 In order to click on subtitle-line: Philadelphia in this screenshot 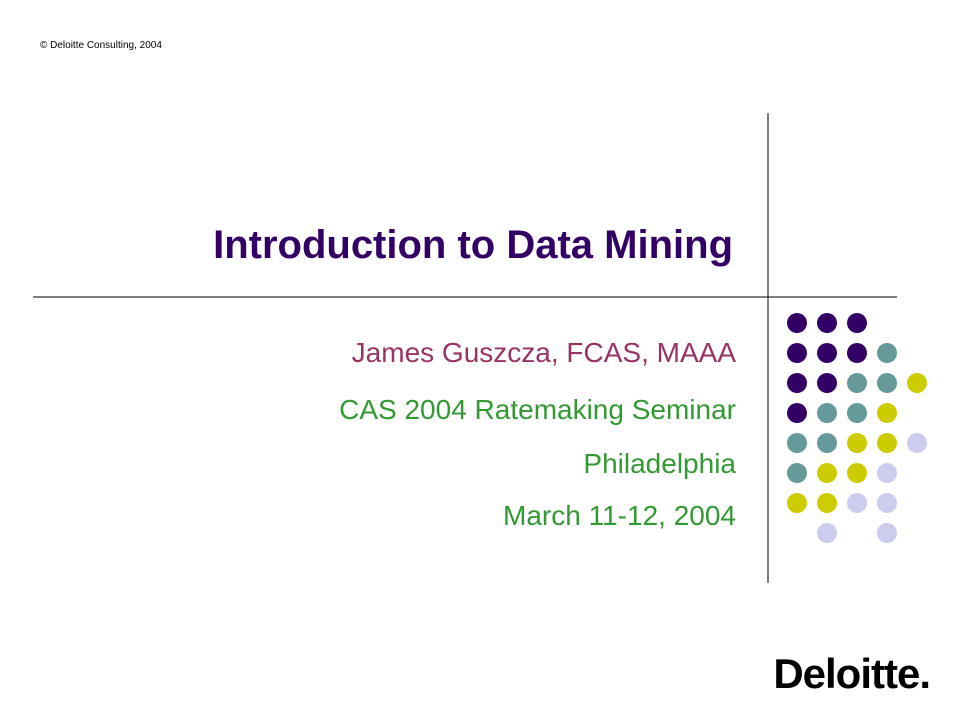, I will do `click(659, 463)`.